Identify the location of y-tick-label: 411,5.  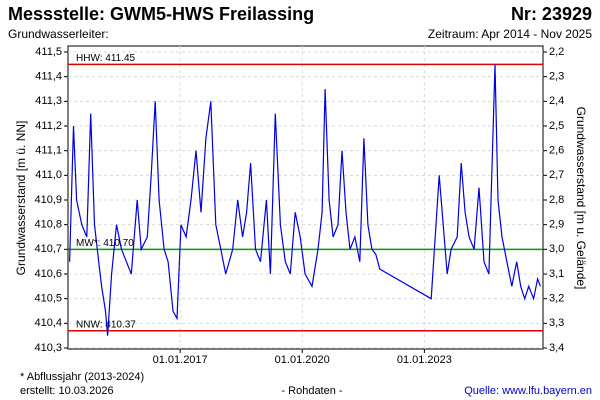
(48, 52).